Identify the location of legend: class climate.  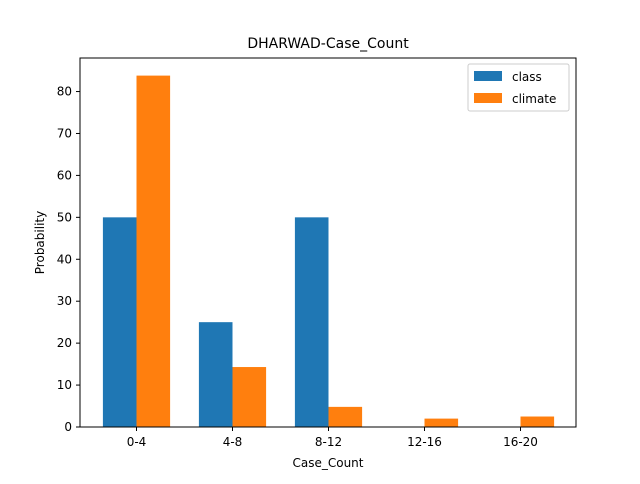
(518, 87).